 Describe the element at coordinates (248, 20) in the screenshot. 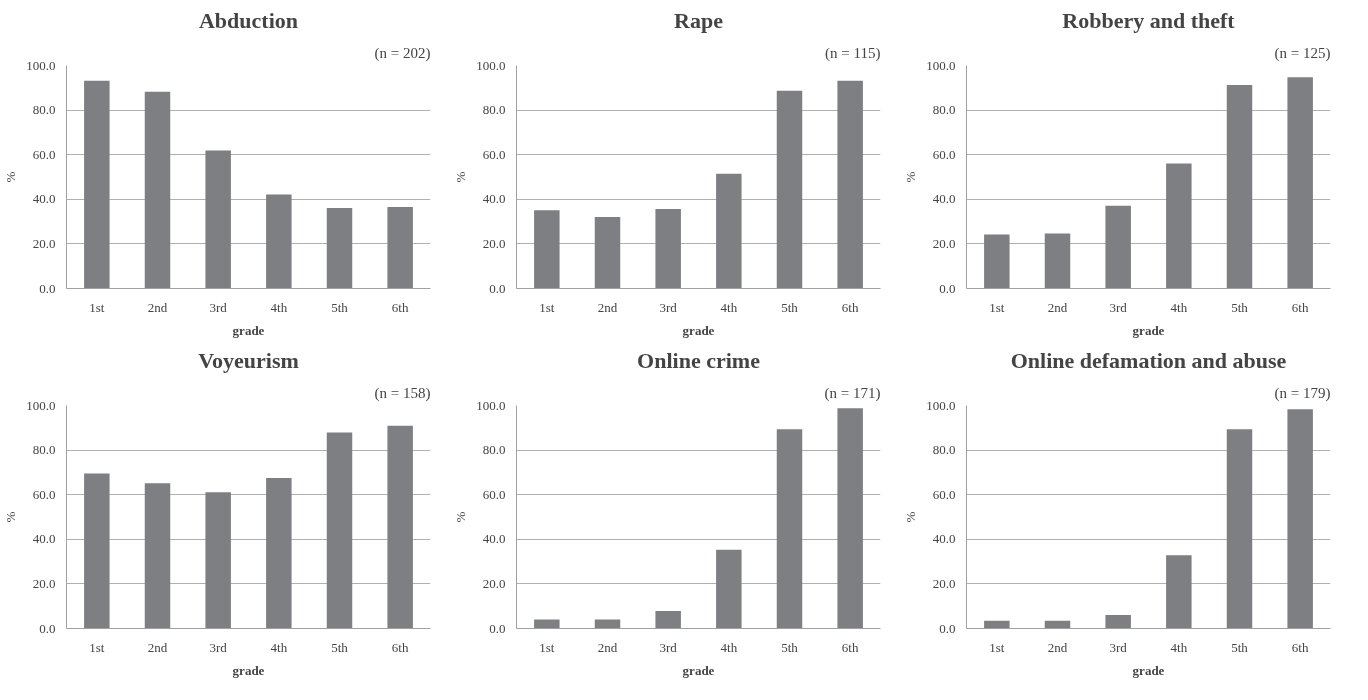

I see `chart-title: Abduction` at that location.